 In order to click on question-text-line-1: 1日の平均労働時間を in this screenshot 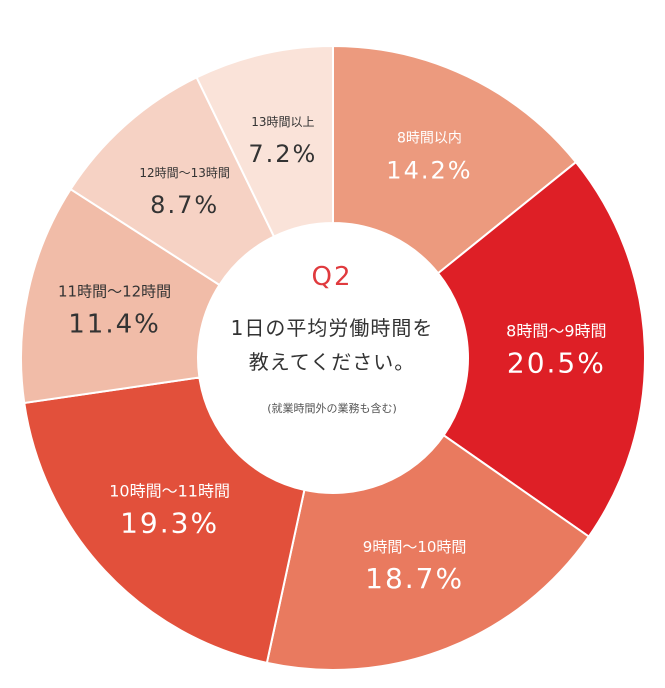, I will do `click(332, 328)`.